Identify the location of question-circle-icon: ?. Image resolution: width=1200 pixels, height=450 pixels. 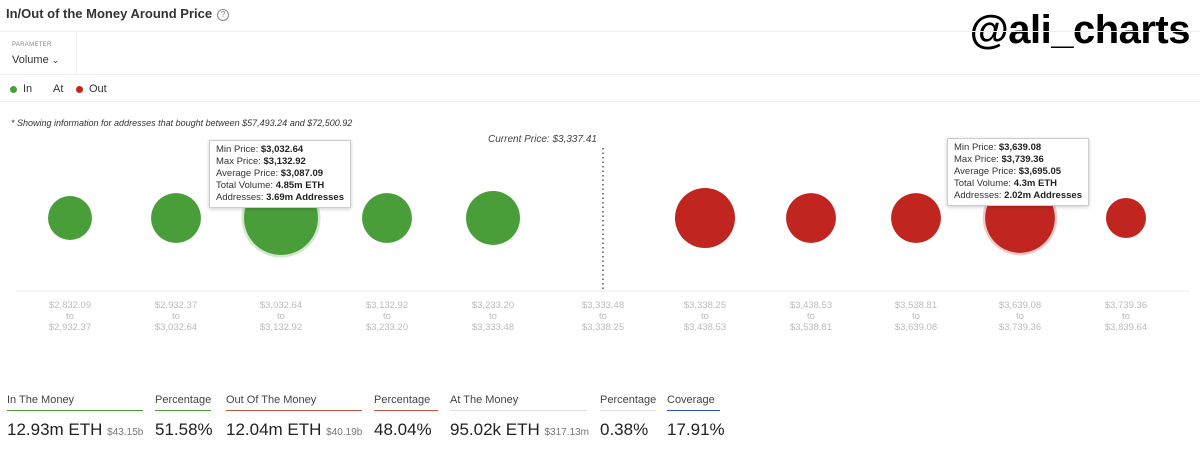
(223, 15).